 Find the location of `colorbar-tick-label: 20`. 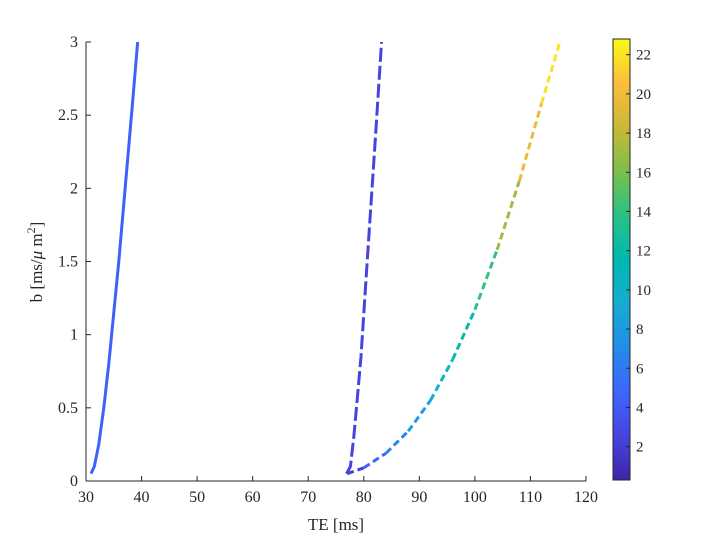

colorbar-tick-label: 20 is located at coordinates (643, 95).